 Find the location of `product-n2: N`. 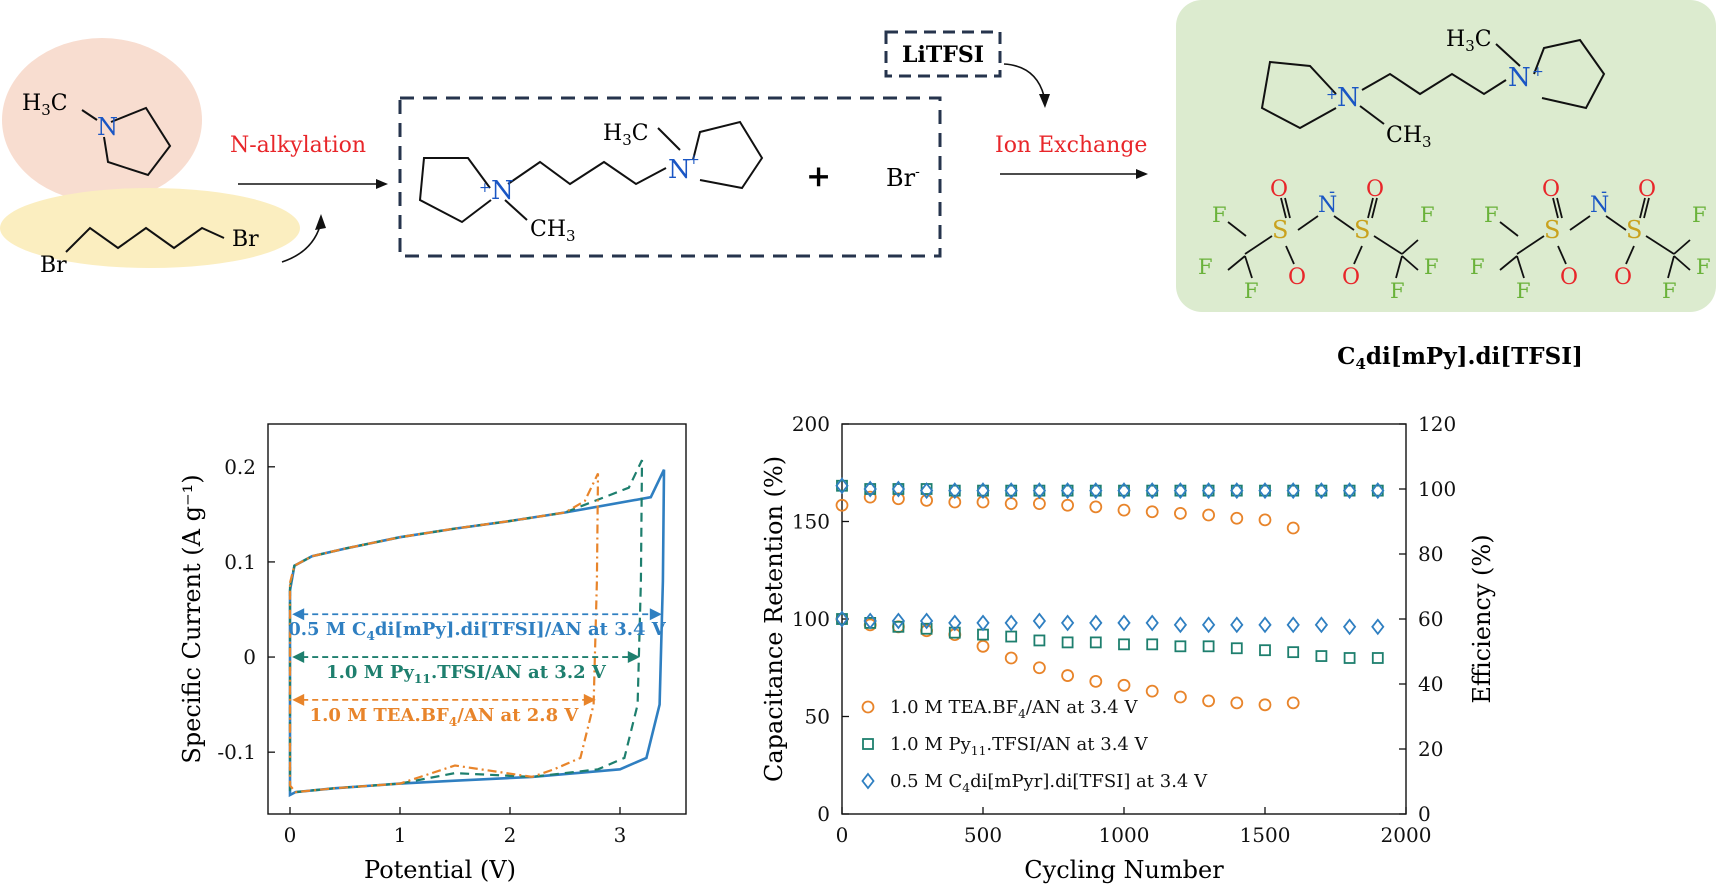

product-n2: N is located at coordinates (1519, 78).